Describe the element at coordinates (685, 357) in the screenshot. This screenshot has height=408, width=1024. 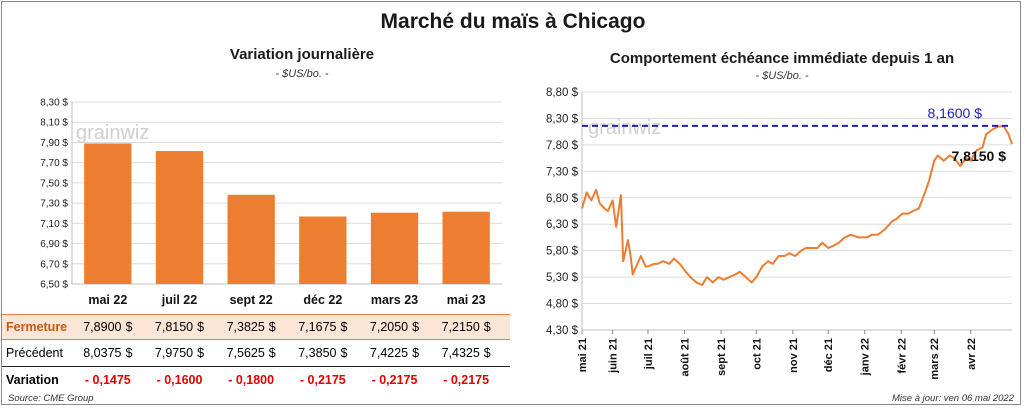
I see `line-x-tick-label: août 21` at that location.